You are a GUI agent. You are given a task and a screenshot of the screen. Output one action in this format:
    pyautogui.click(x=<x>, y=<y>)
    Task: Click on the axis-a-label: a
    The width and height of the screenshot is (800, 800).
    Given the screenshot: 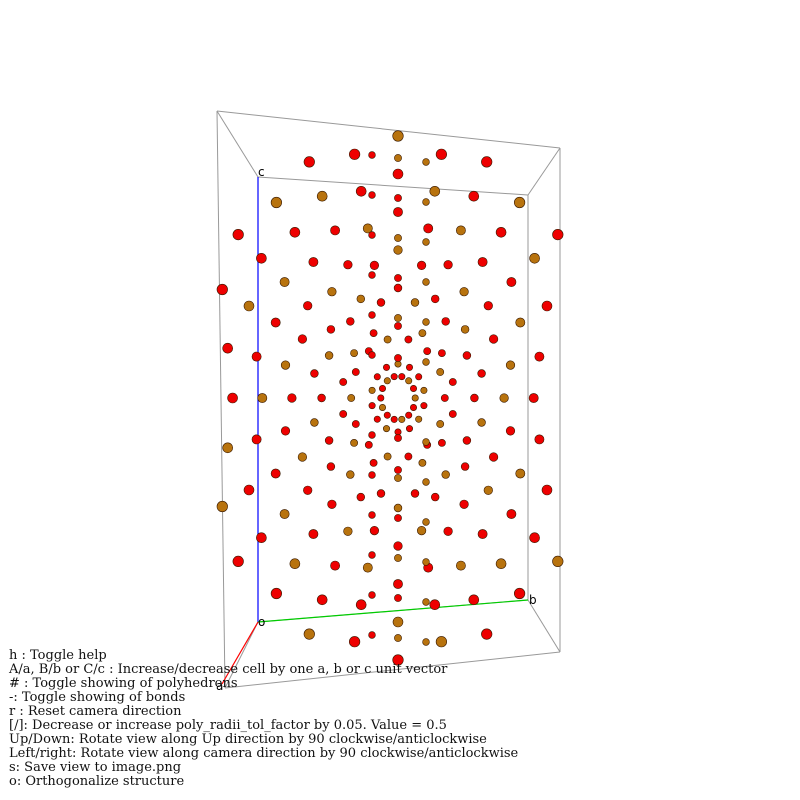 What is the action you would take?
    pyautogui.click(x=219, y=686)
    